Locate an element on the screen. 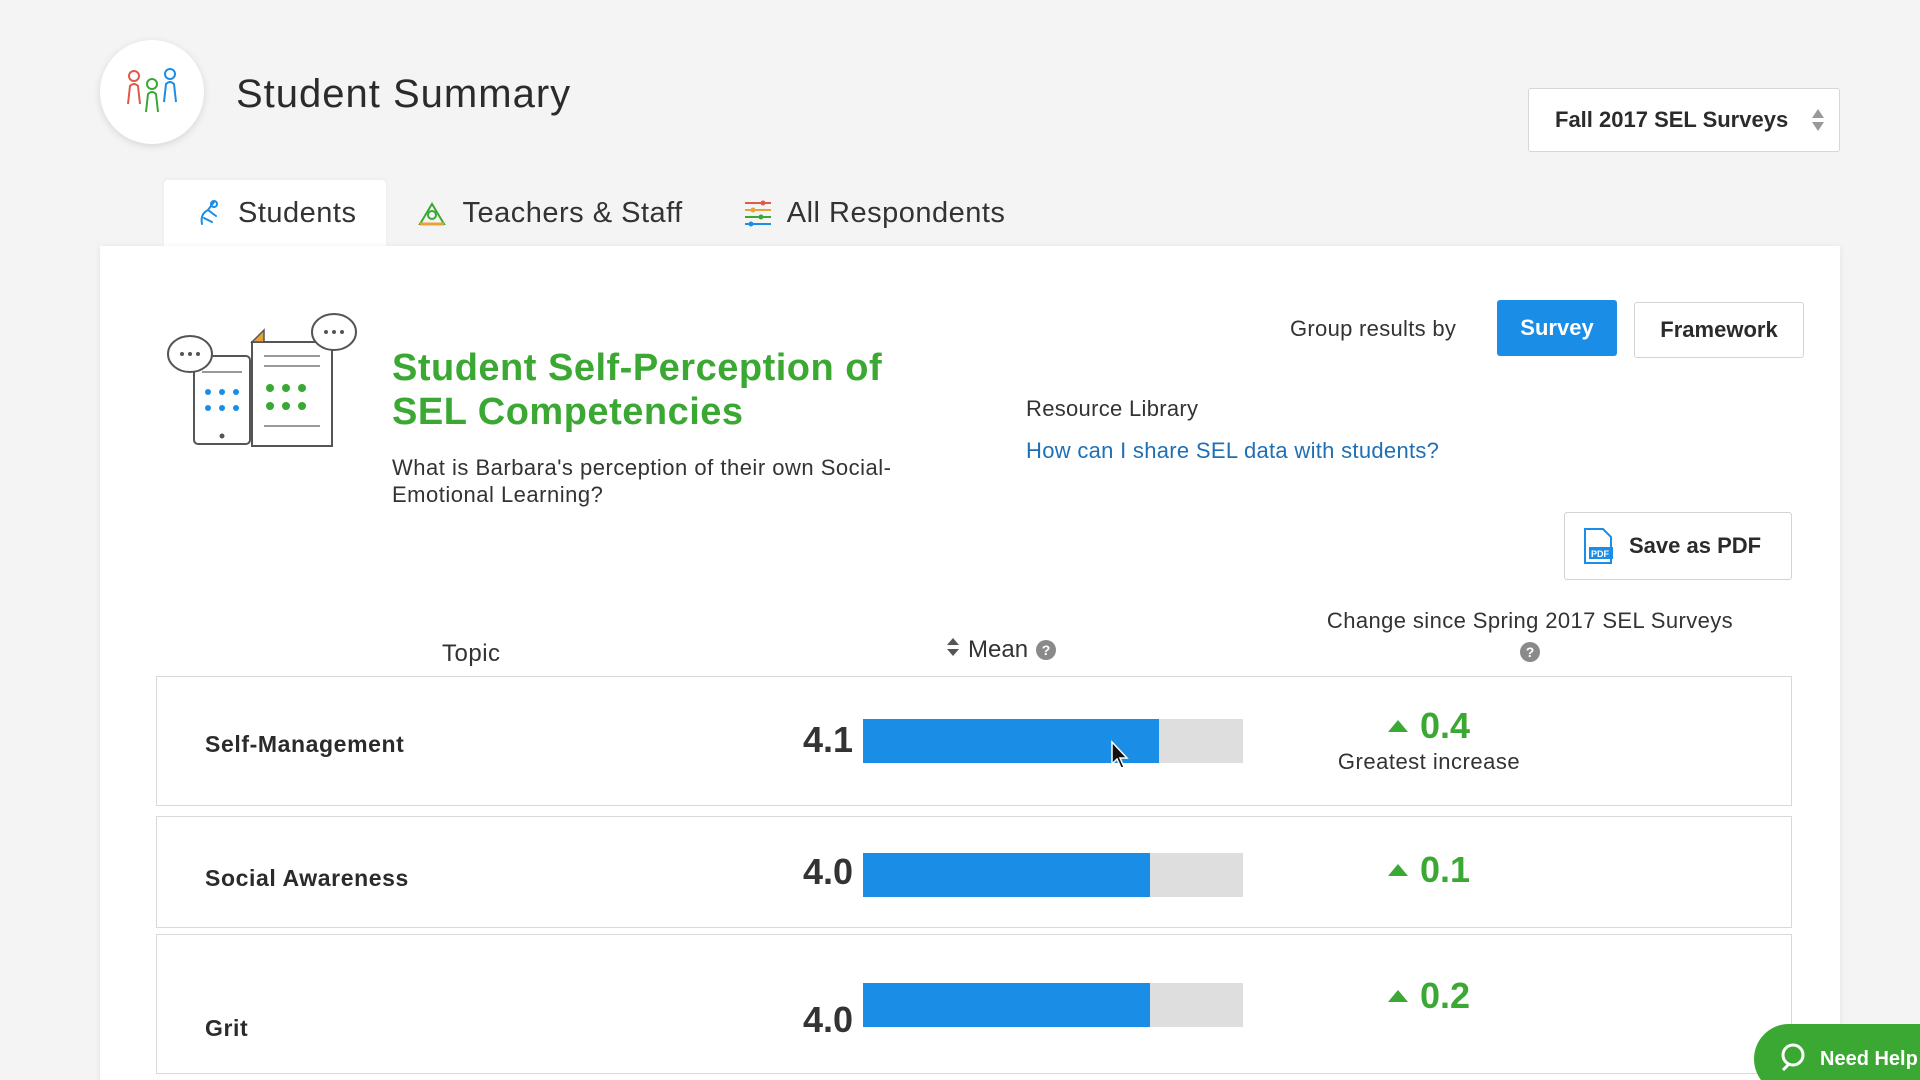 This screenshot has height=1080, width=1920. tab-students: Students is located at coordinates (275, 213).